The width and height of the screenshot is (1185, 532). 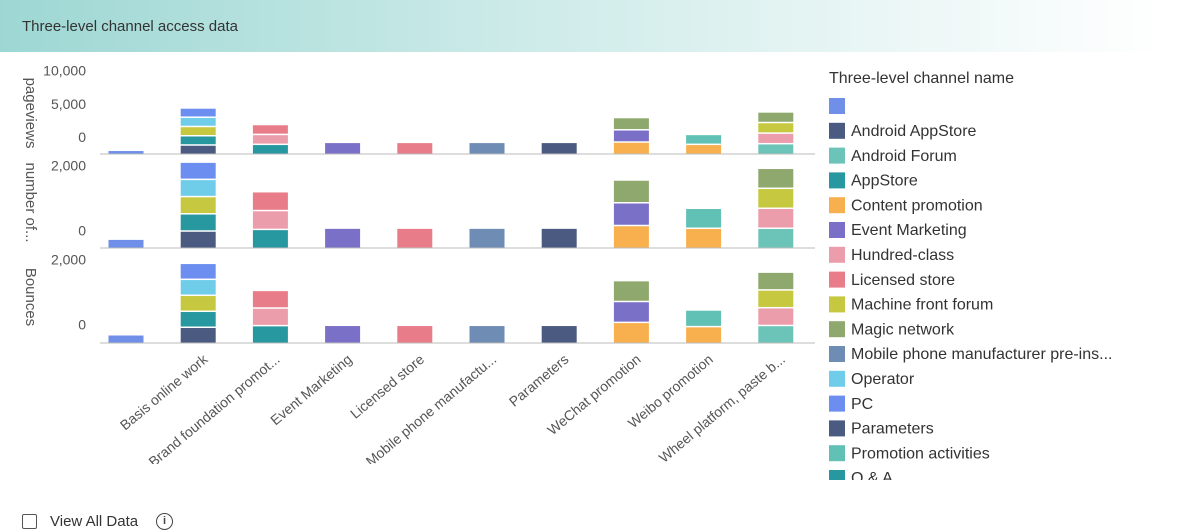 I want to click on x-tick-label: Licensed store, so click(x=387, y=386).